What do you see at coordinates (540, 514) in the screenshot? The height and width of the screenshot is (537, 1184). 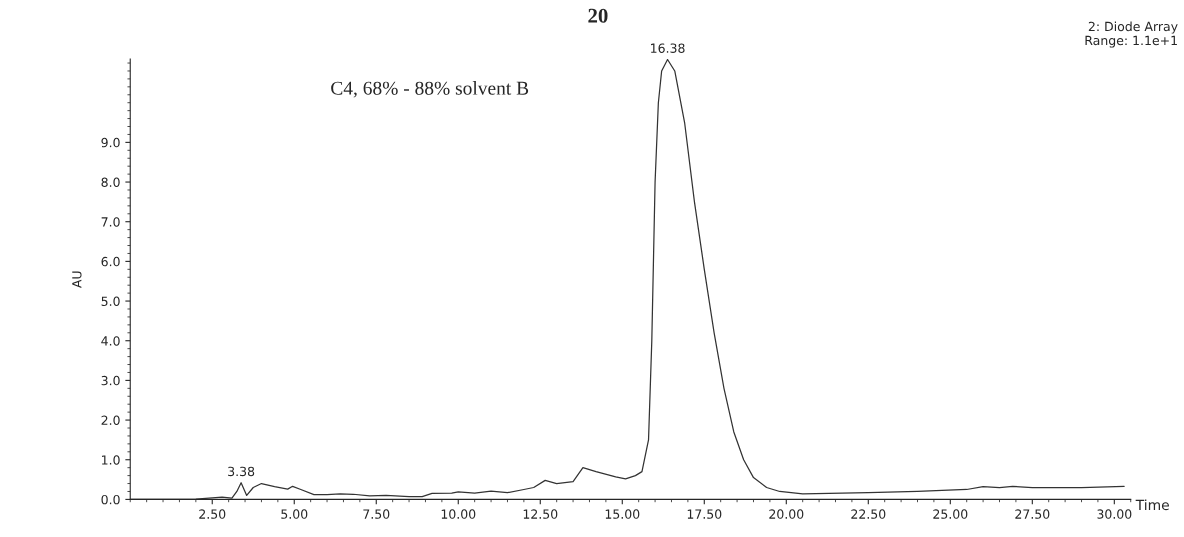 I see `x-tick-label: 12.50` at bounding box center [540, 514].